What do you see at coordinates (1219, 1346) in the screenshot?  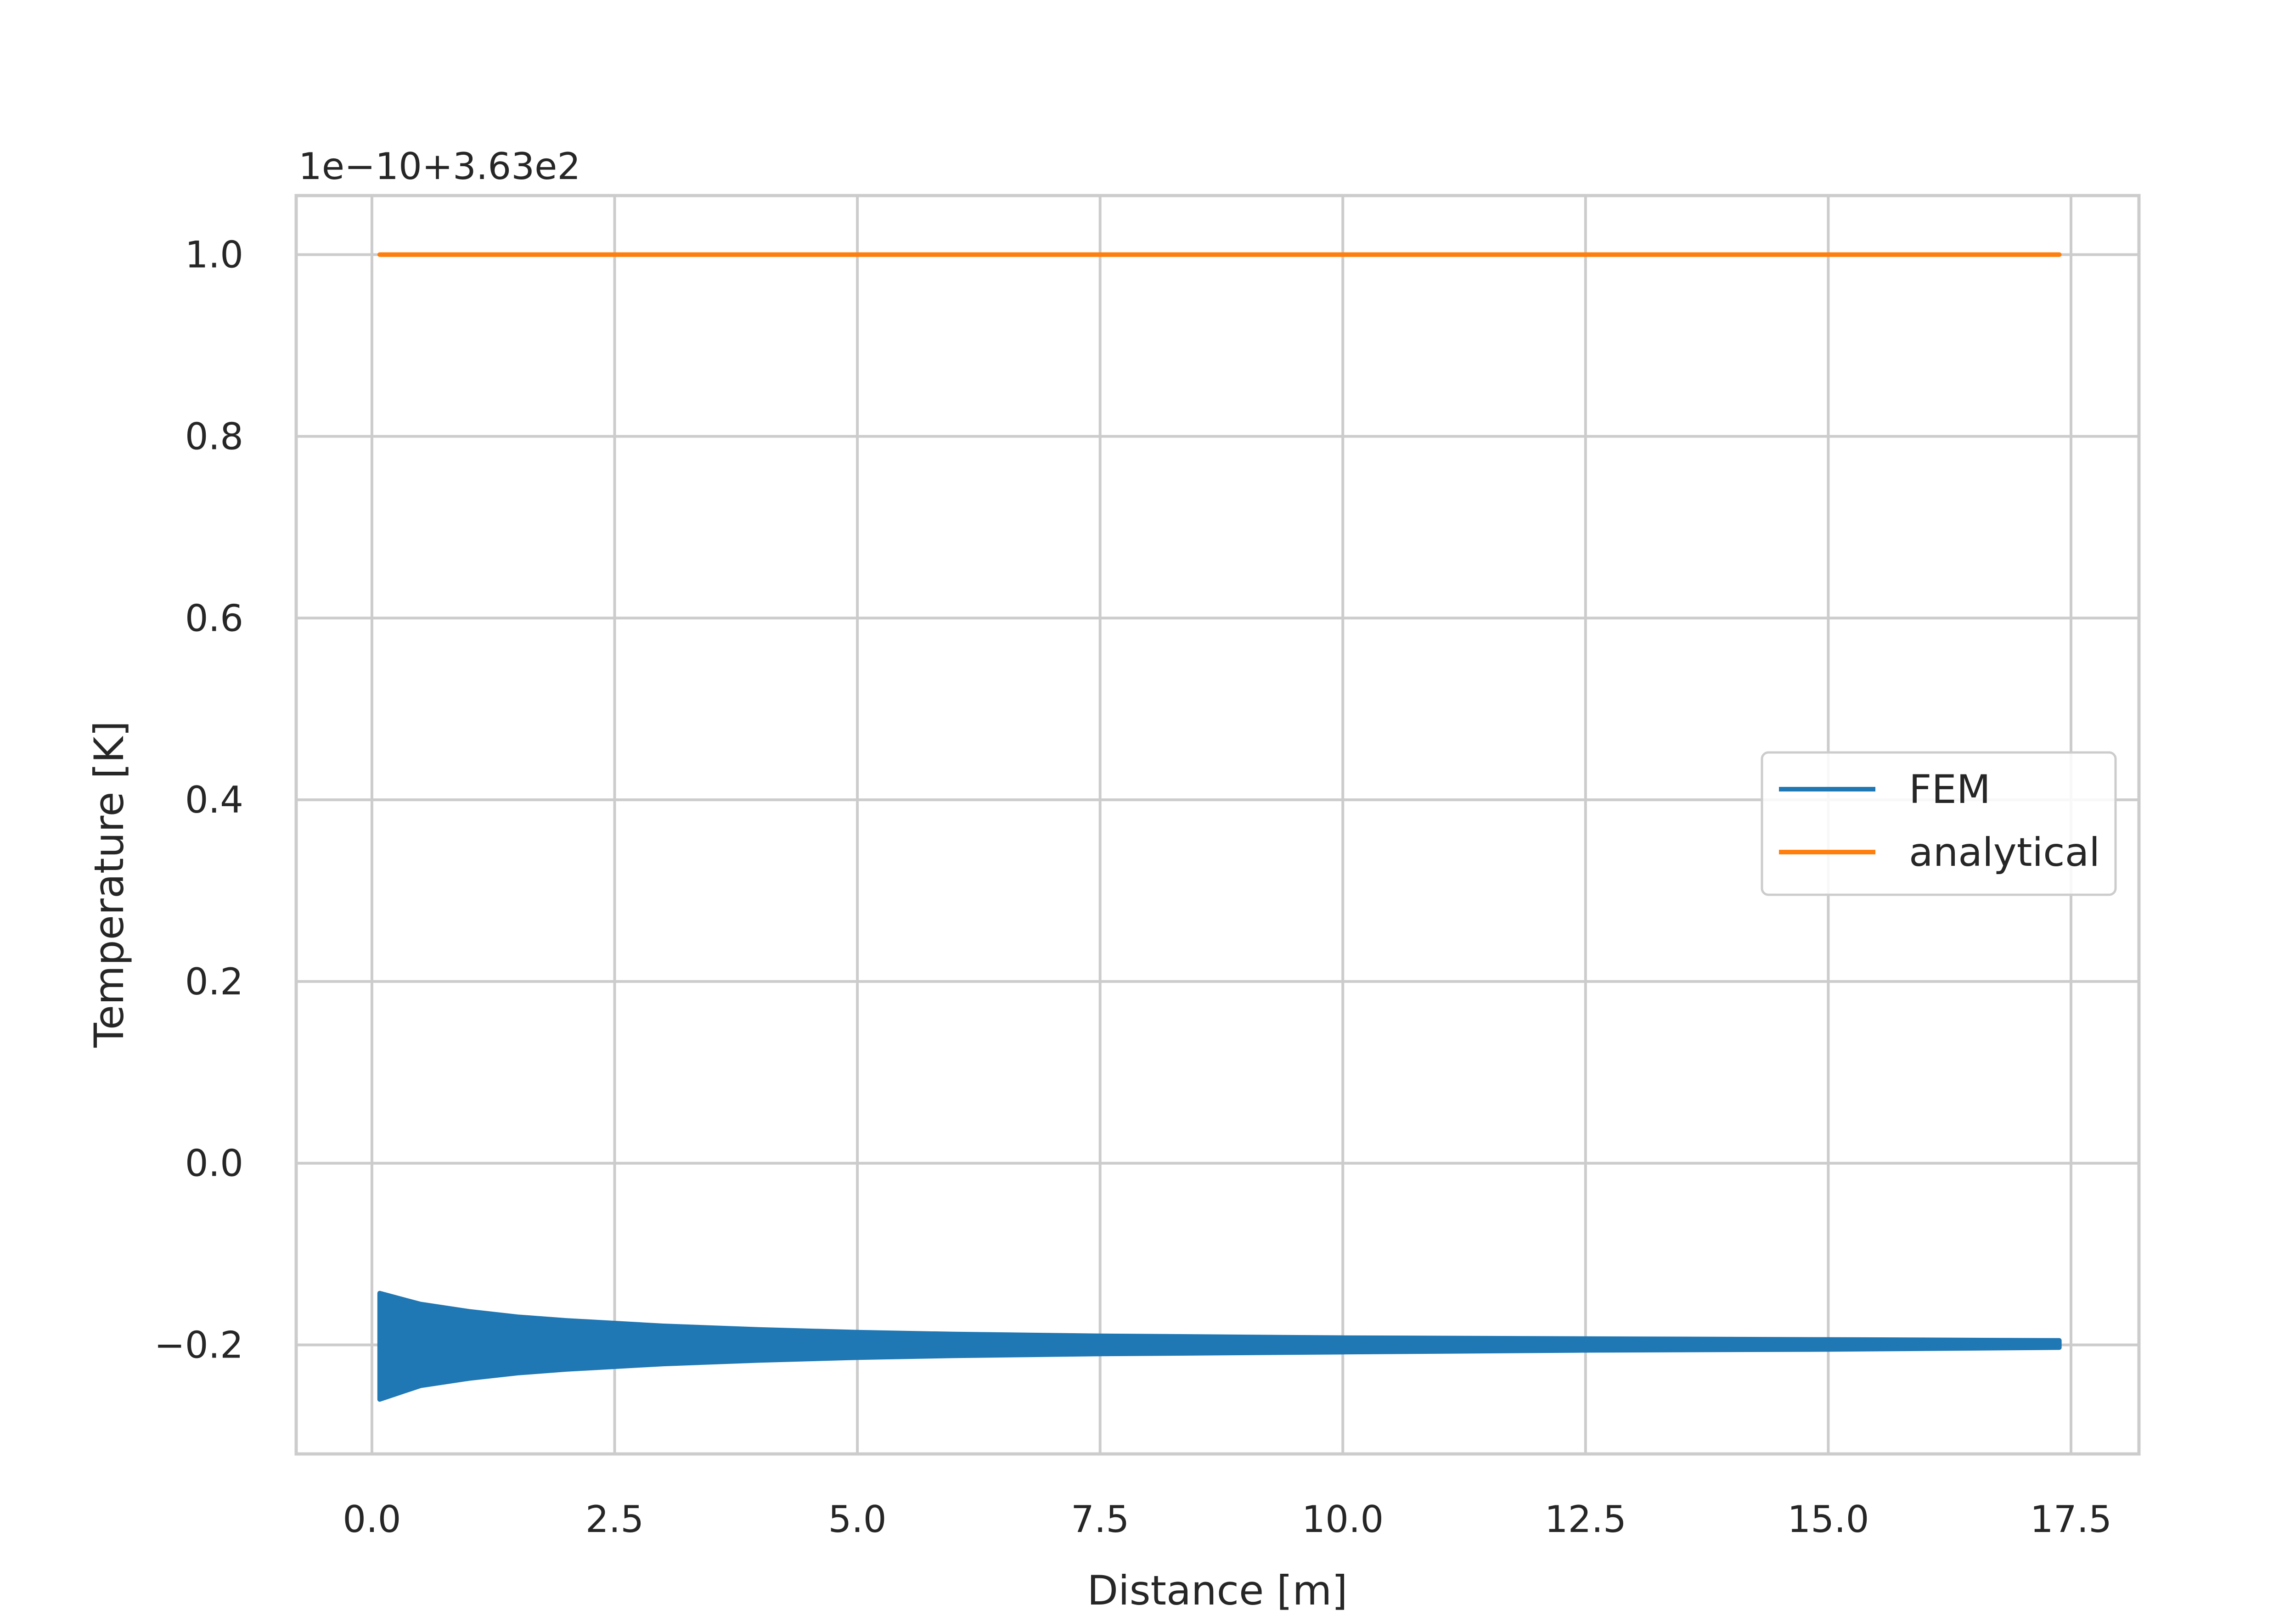 I see `series-fem-band` at bounding box center [1219, 1346].